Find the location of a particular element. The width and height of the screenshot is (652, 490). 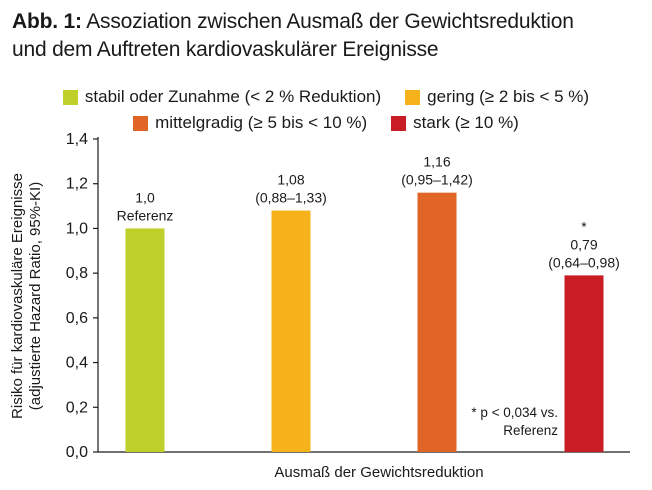

footnote-line-2: Referenz is located at coordinates (530, 430).